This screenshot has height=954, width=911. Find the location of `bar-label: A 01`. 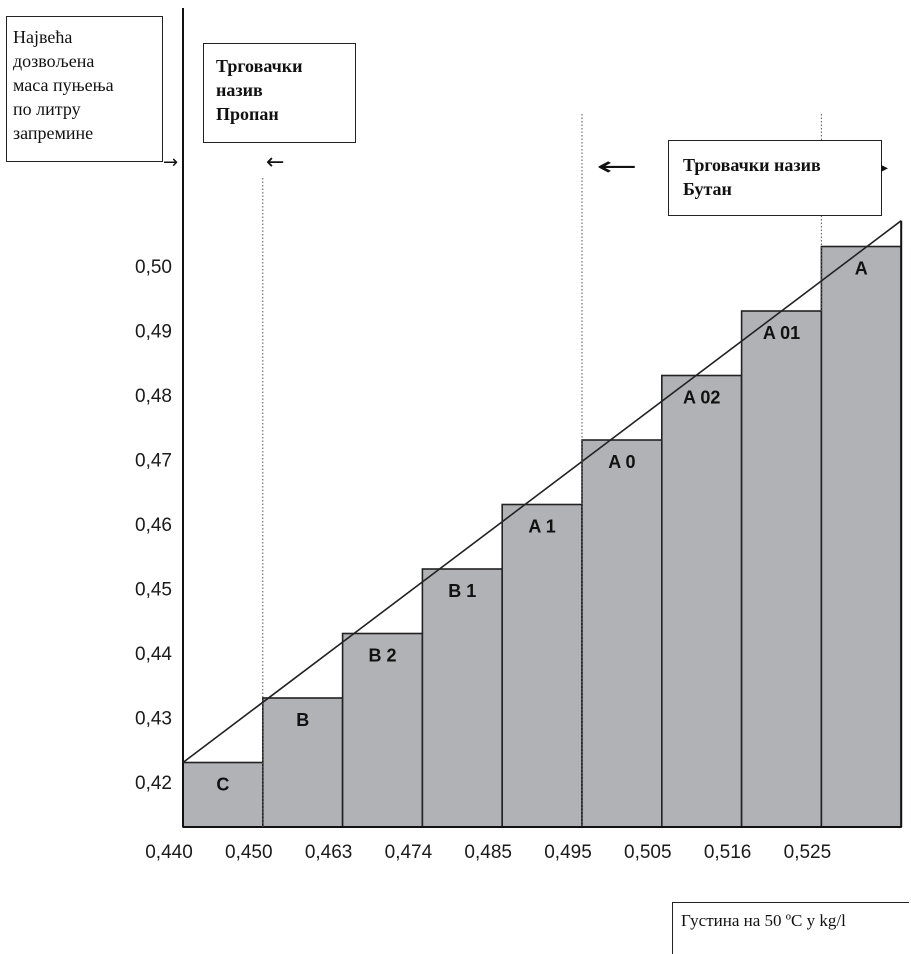

bar-label: A 01 is located at coordinates (781, 333).